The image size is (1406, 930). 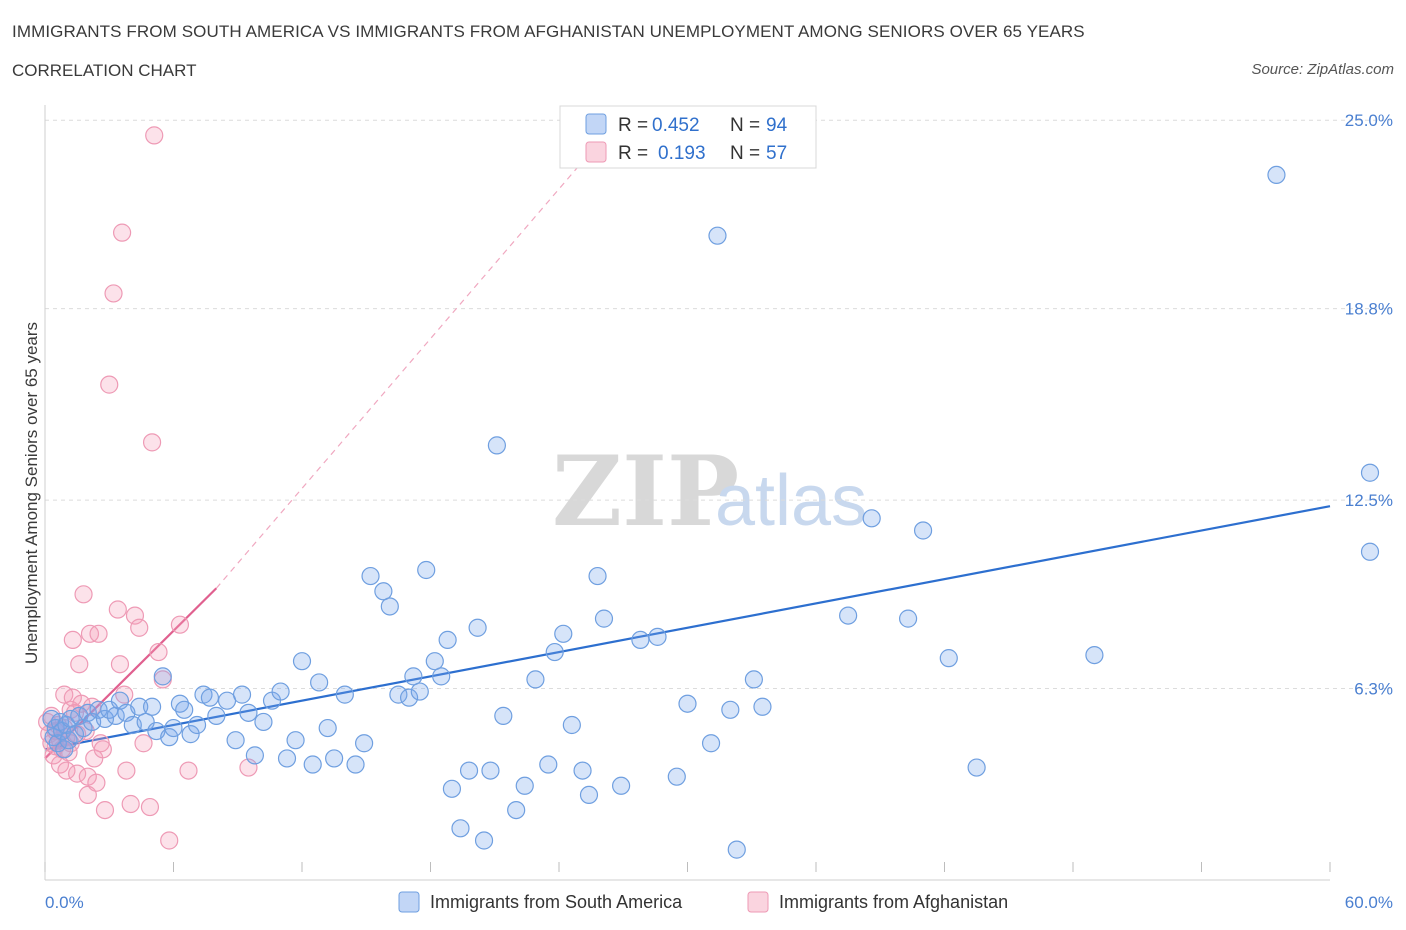 I want to click on y-tick-labels: 6.3% 12.5% 18.8% 25.0%, so click(x=1369, y=404).